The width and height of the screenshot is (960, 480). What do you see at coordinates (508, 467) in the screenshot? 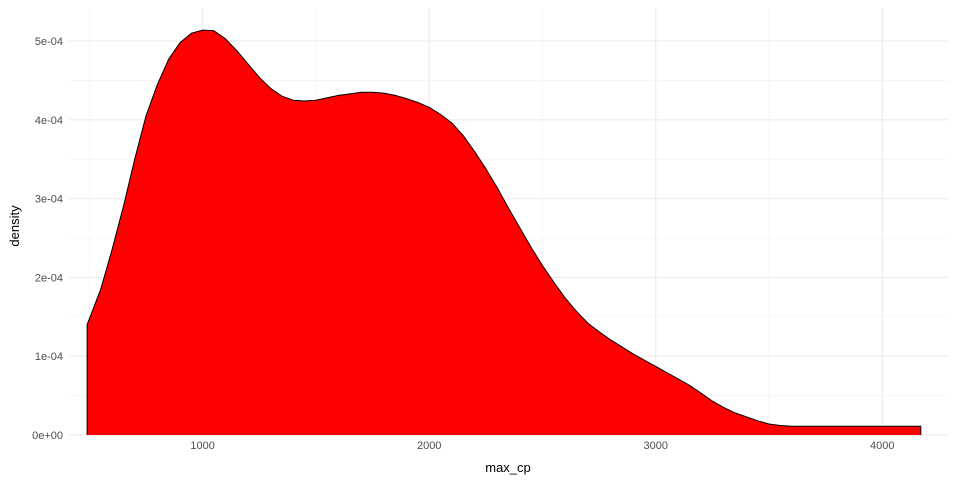
I see `x-axis-title: max_cp` at bounding box center [508, 467].